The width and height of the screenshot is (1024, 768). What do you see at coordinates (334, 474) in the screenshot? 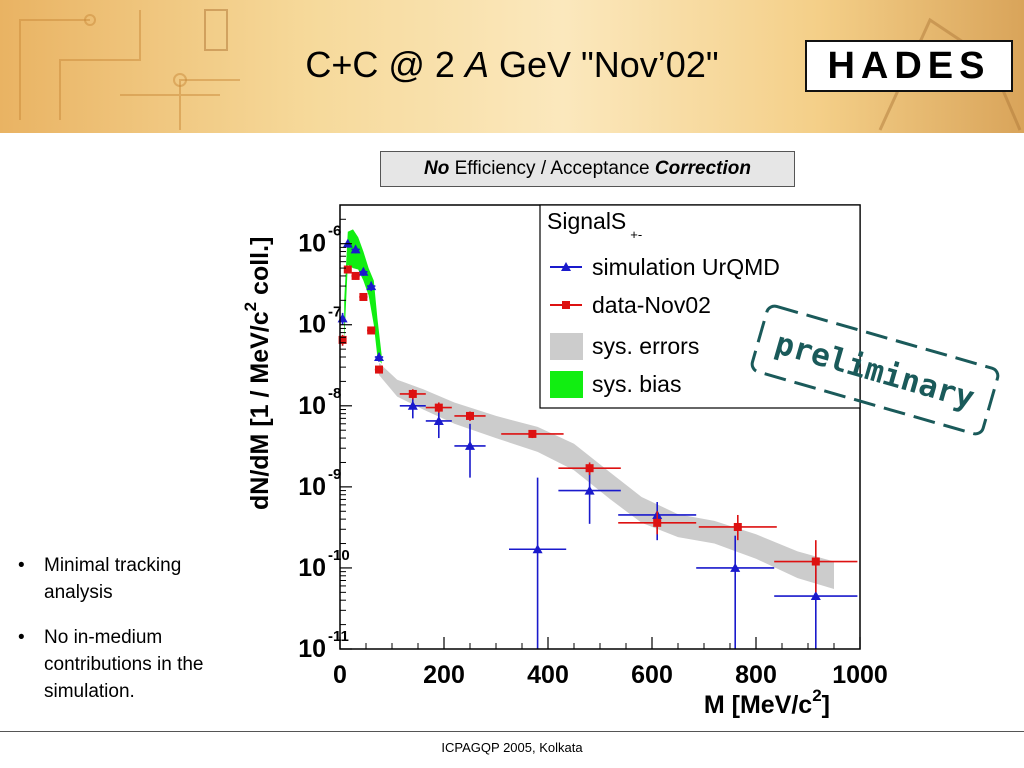
I see `y-tick-exponent: -9` at bounding box center [334, 474].